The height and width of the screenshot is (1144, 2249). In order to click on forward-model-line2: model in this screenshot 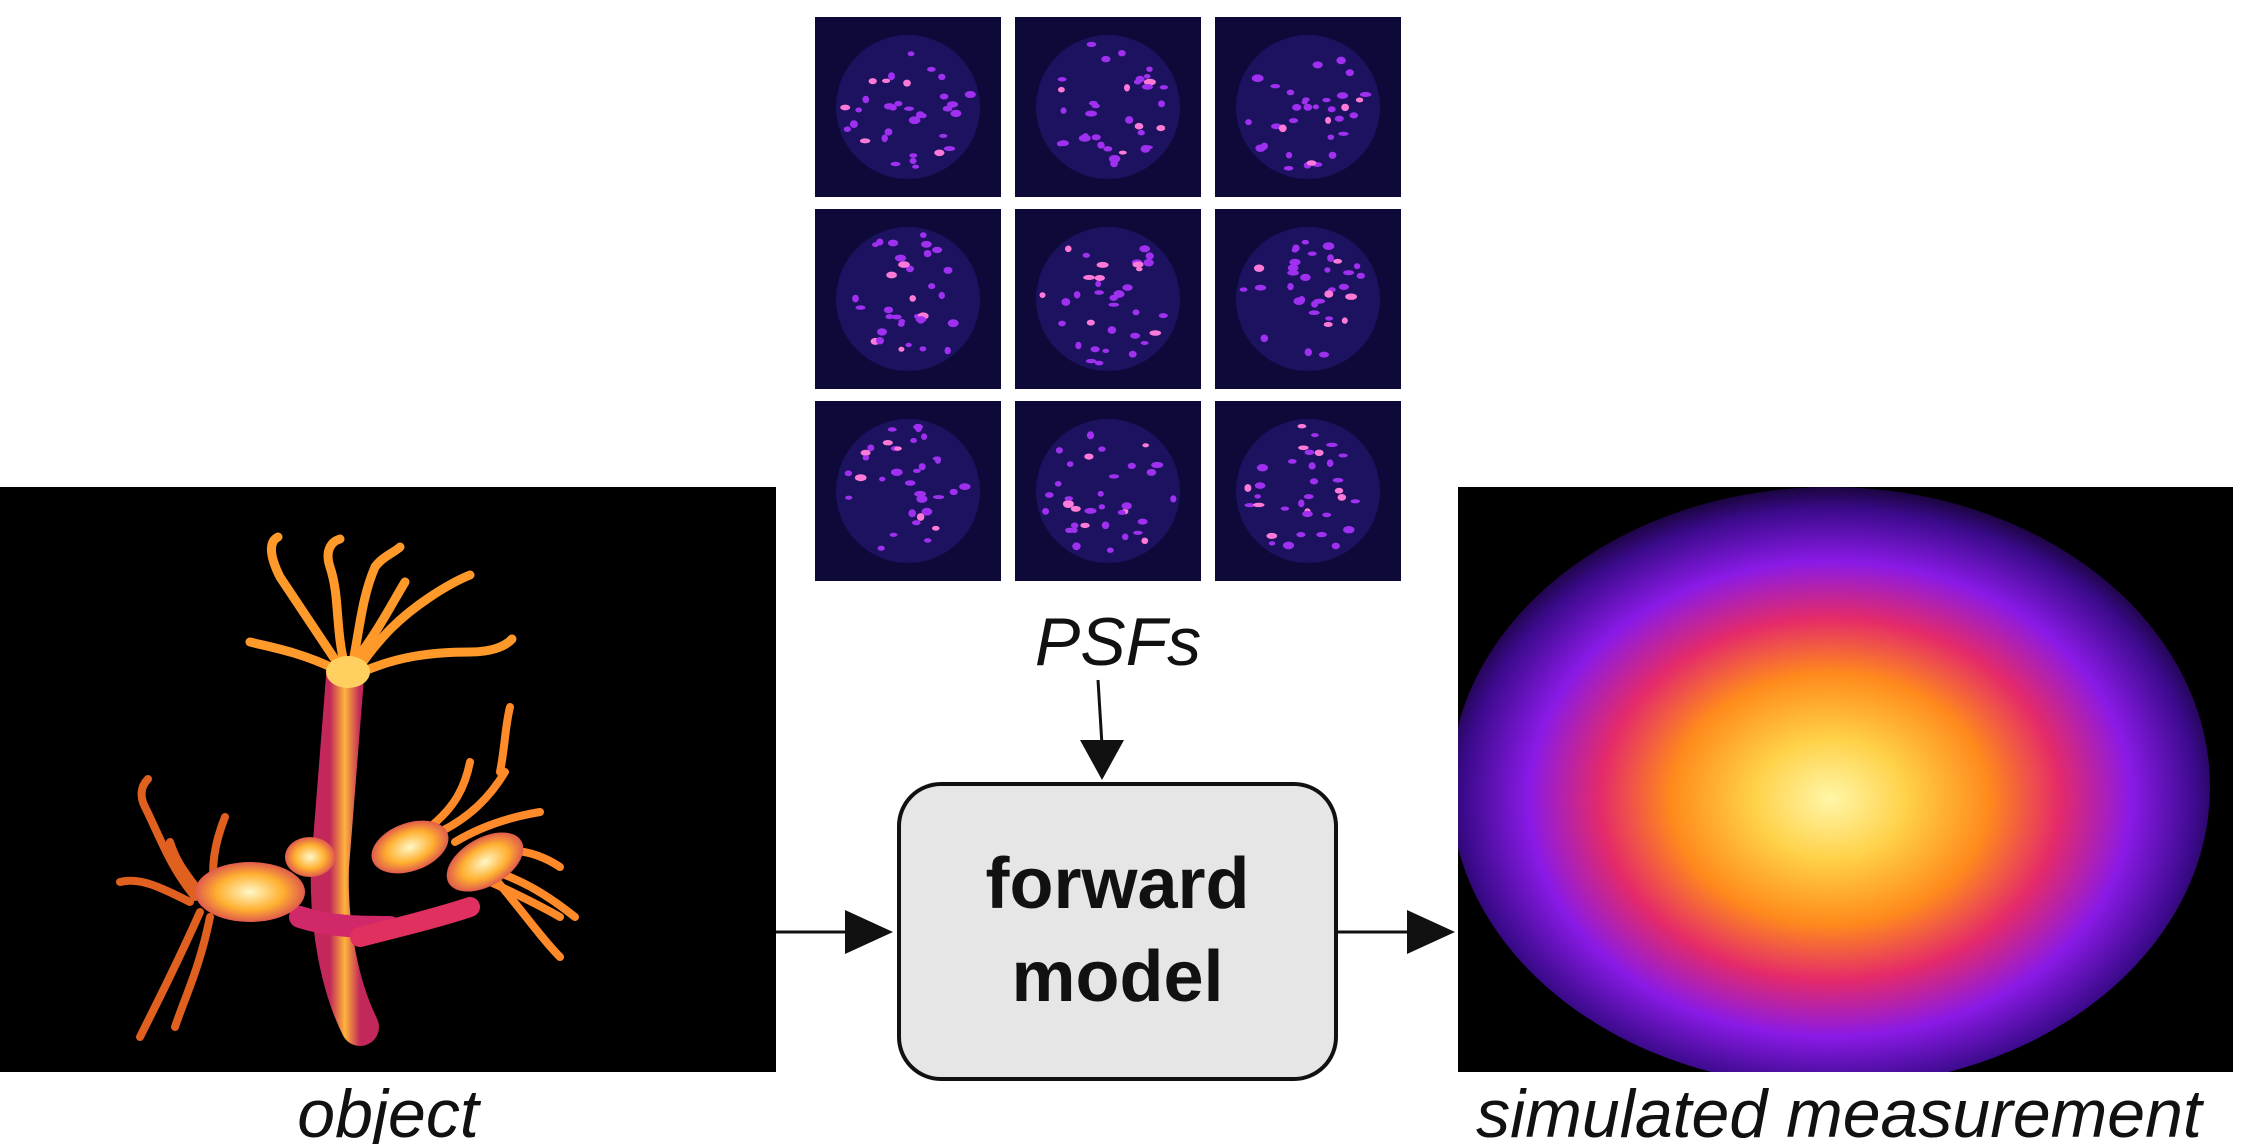, I will do `click(1117, 977)`.